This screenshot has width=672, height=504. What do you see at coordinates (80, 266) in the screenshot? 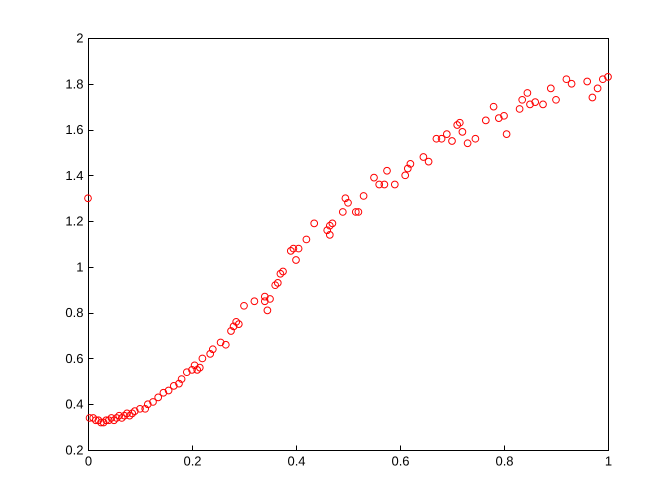
I see `y-tick-label: 1` at bounding box center [80, 266].